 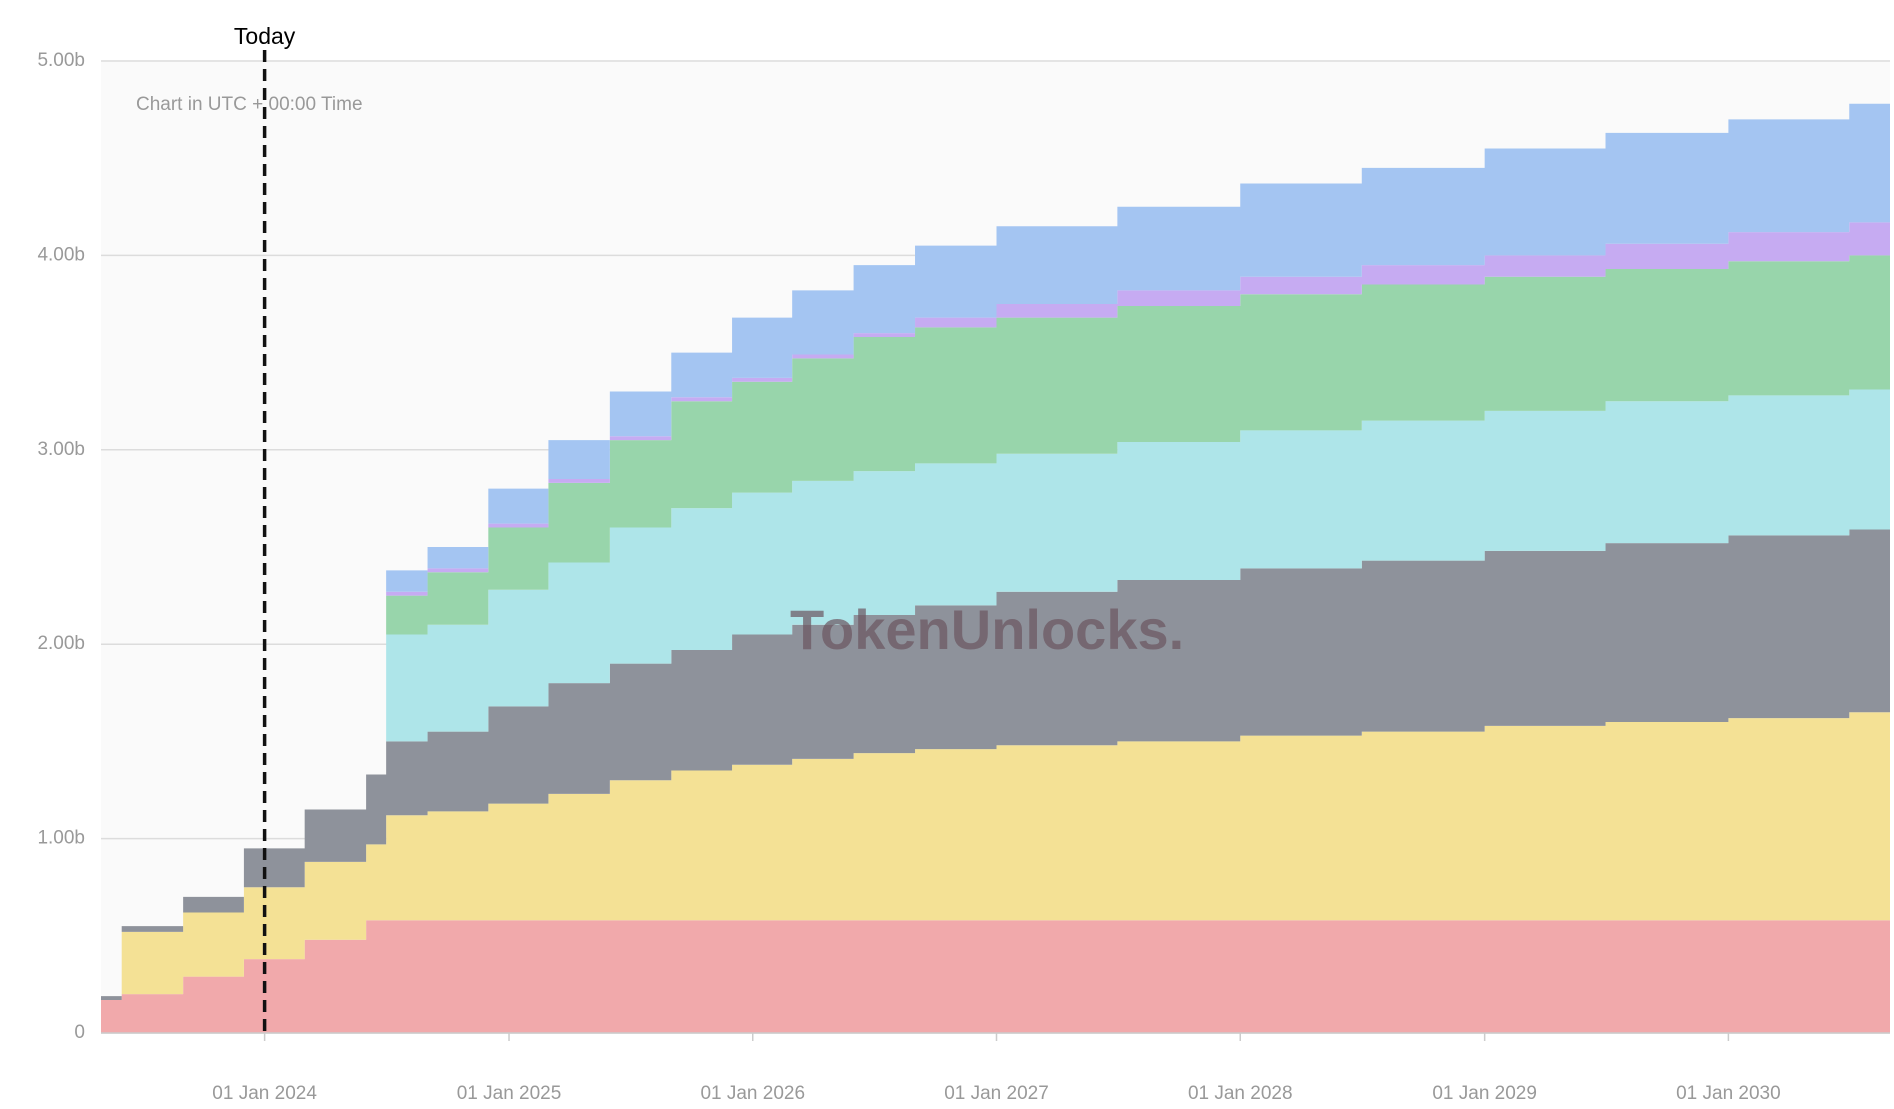 I want to click on x-tick-label: 01 Jan 2027, so click(x=996, y=1093).